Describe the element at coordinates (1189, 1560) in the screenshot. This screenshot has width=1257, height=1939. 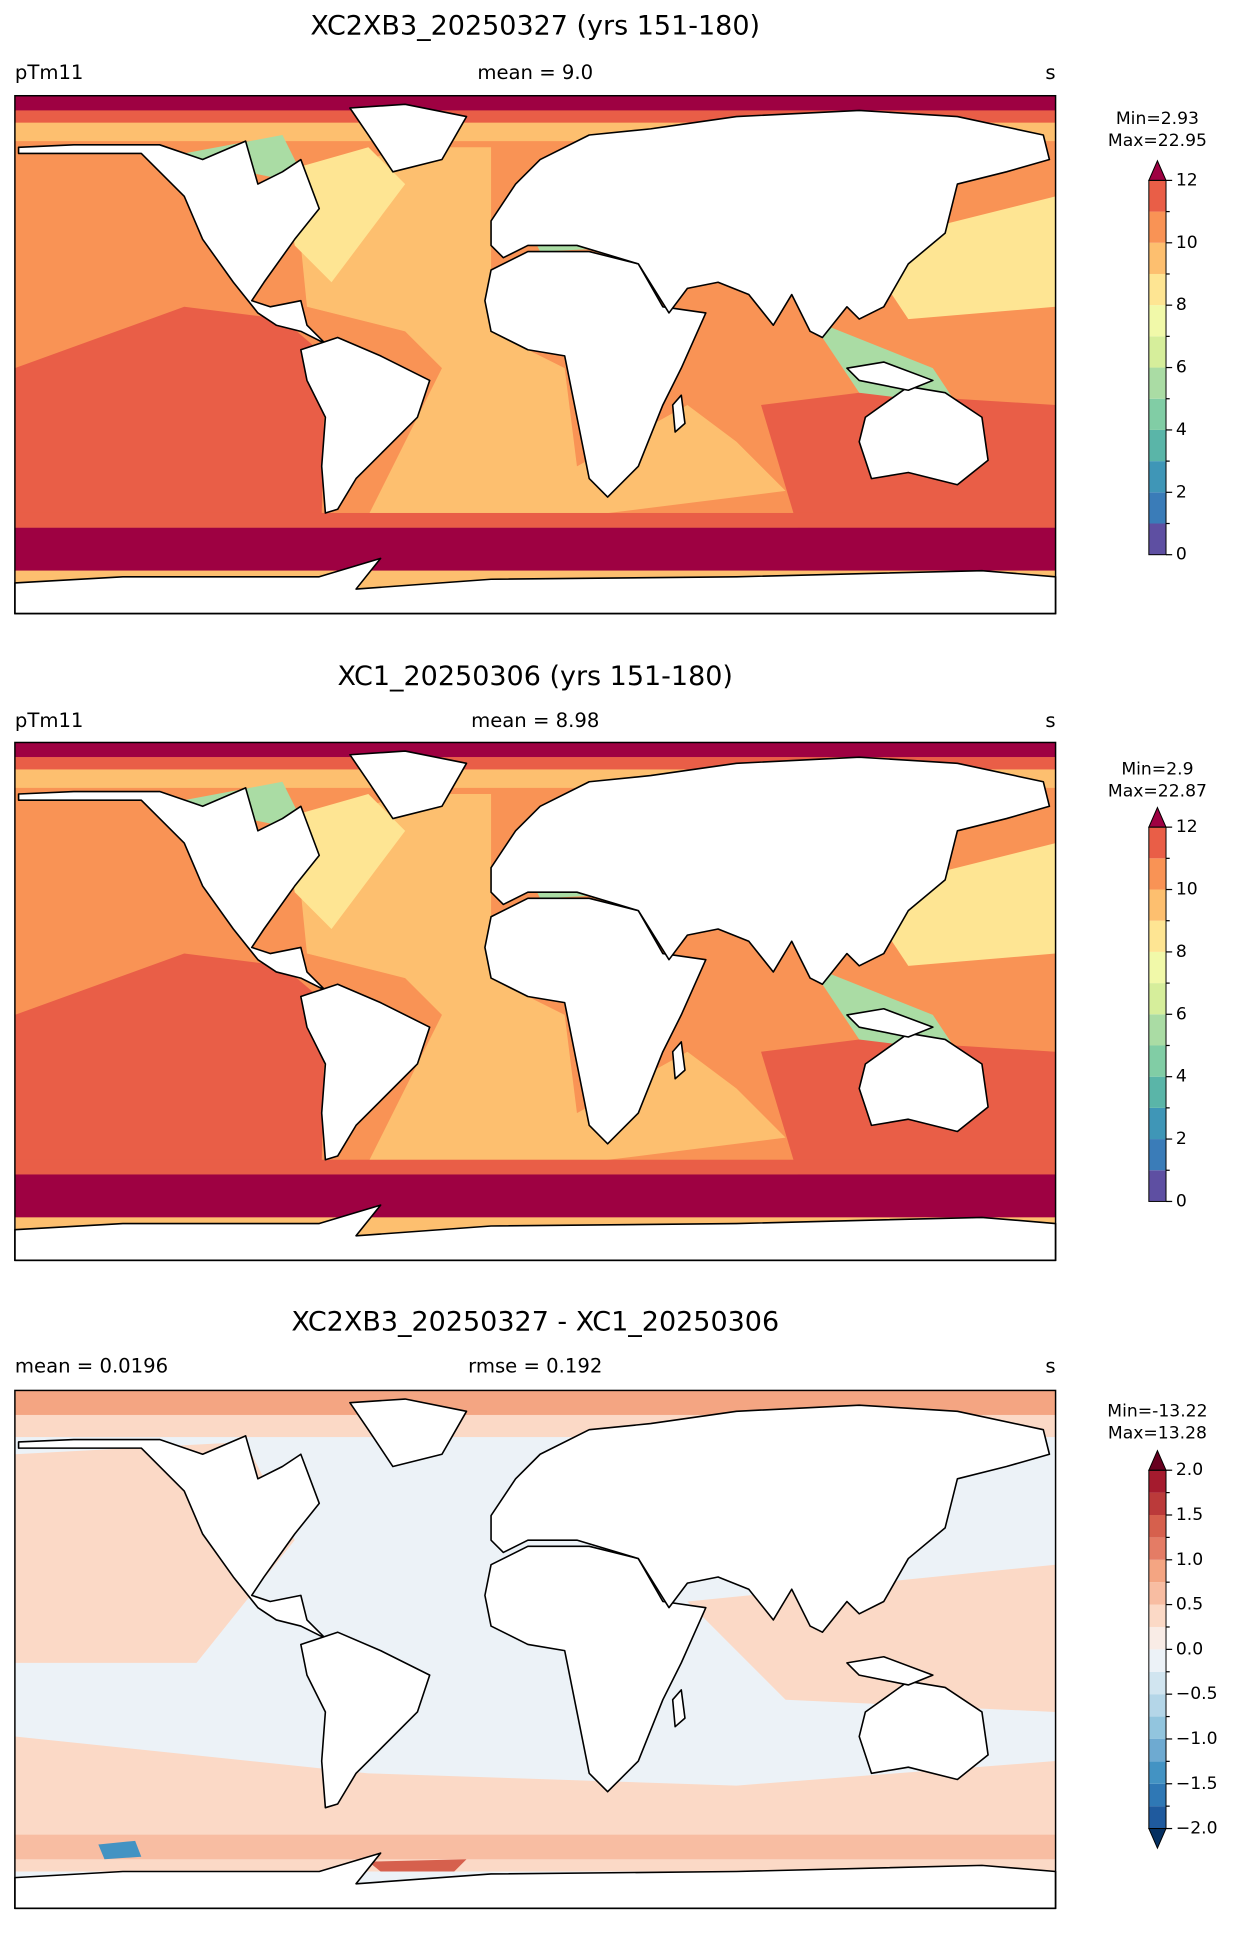
I see `colorbar-tick-label: 1.0` at that location.